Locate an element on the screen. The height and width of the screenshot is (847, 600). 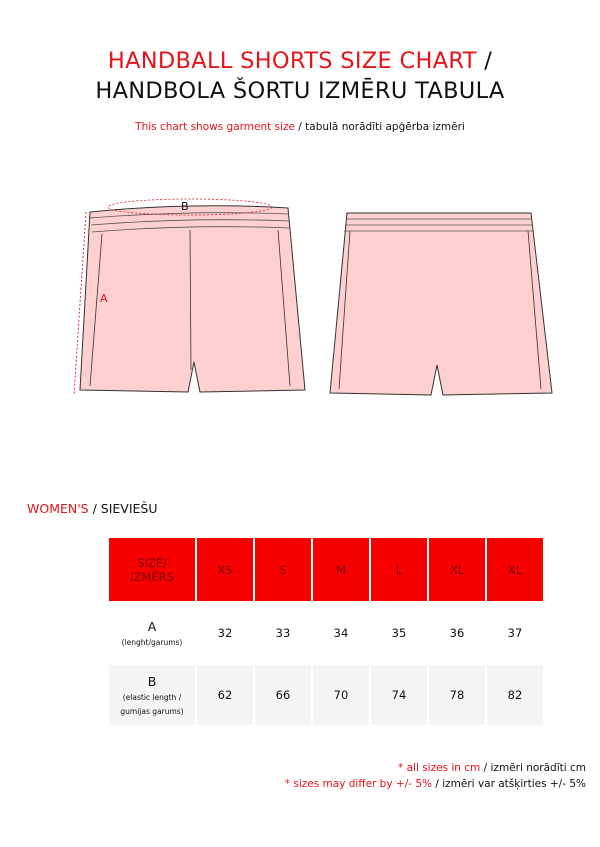
table-row-a: A (lenght/garums) 32 33 34 35 36 37 is located at coordinates (326, 633).